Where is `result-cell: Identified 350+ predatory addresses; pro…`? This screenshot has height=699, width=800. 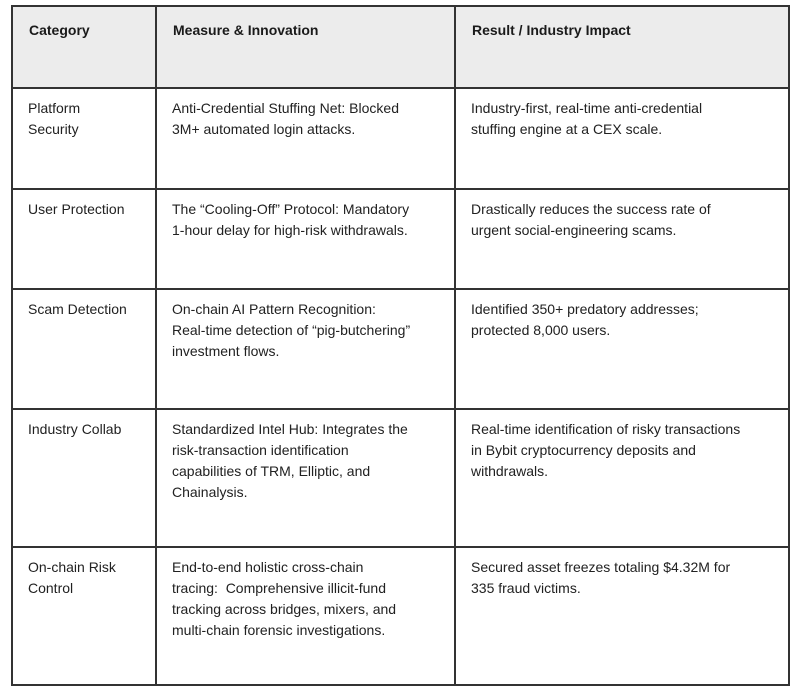
result-cell: Identified 350+ predatory addresses; pro… is located at coordinates (622, 349).